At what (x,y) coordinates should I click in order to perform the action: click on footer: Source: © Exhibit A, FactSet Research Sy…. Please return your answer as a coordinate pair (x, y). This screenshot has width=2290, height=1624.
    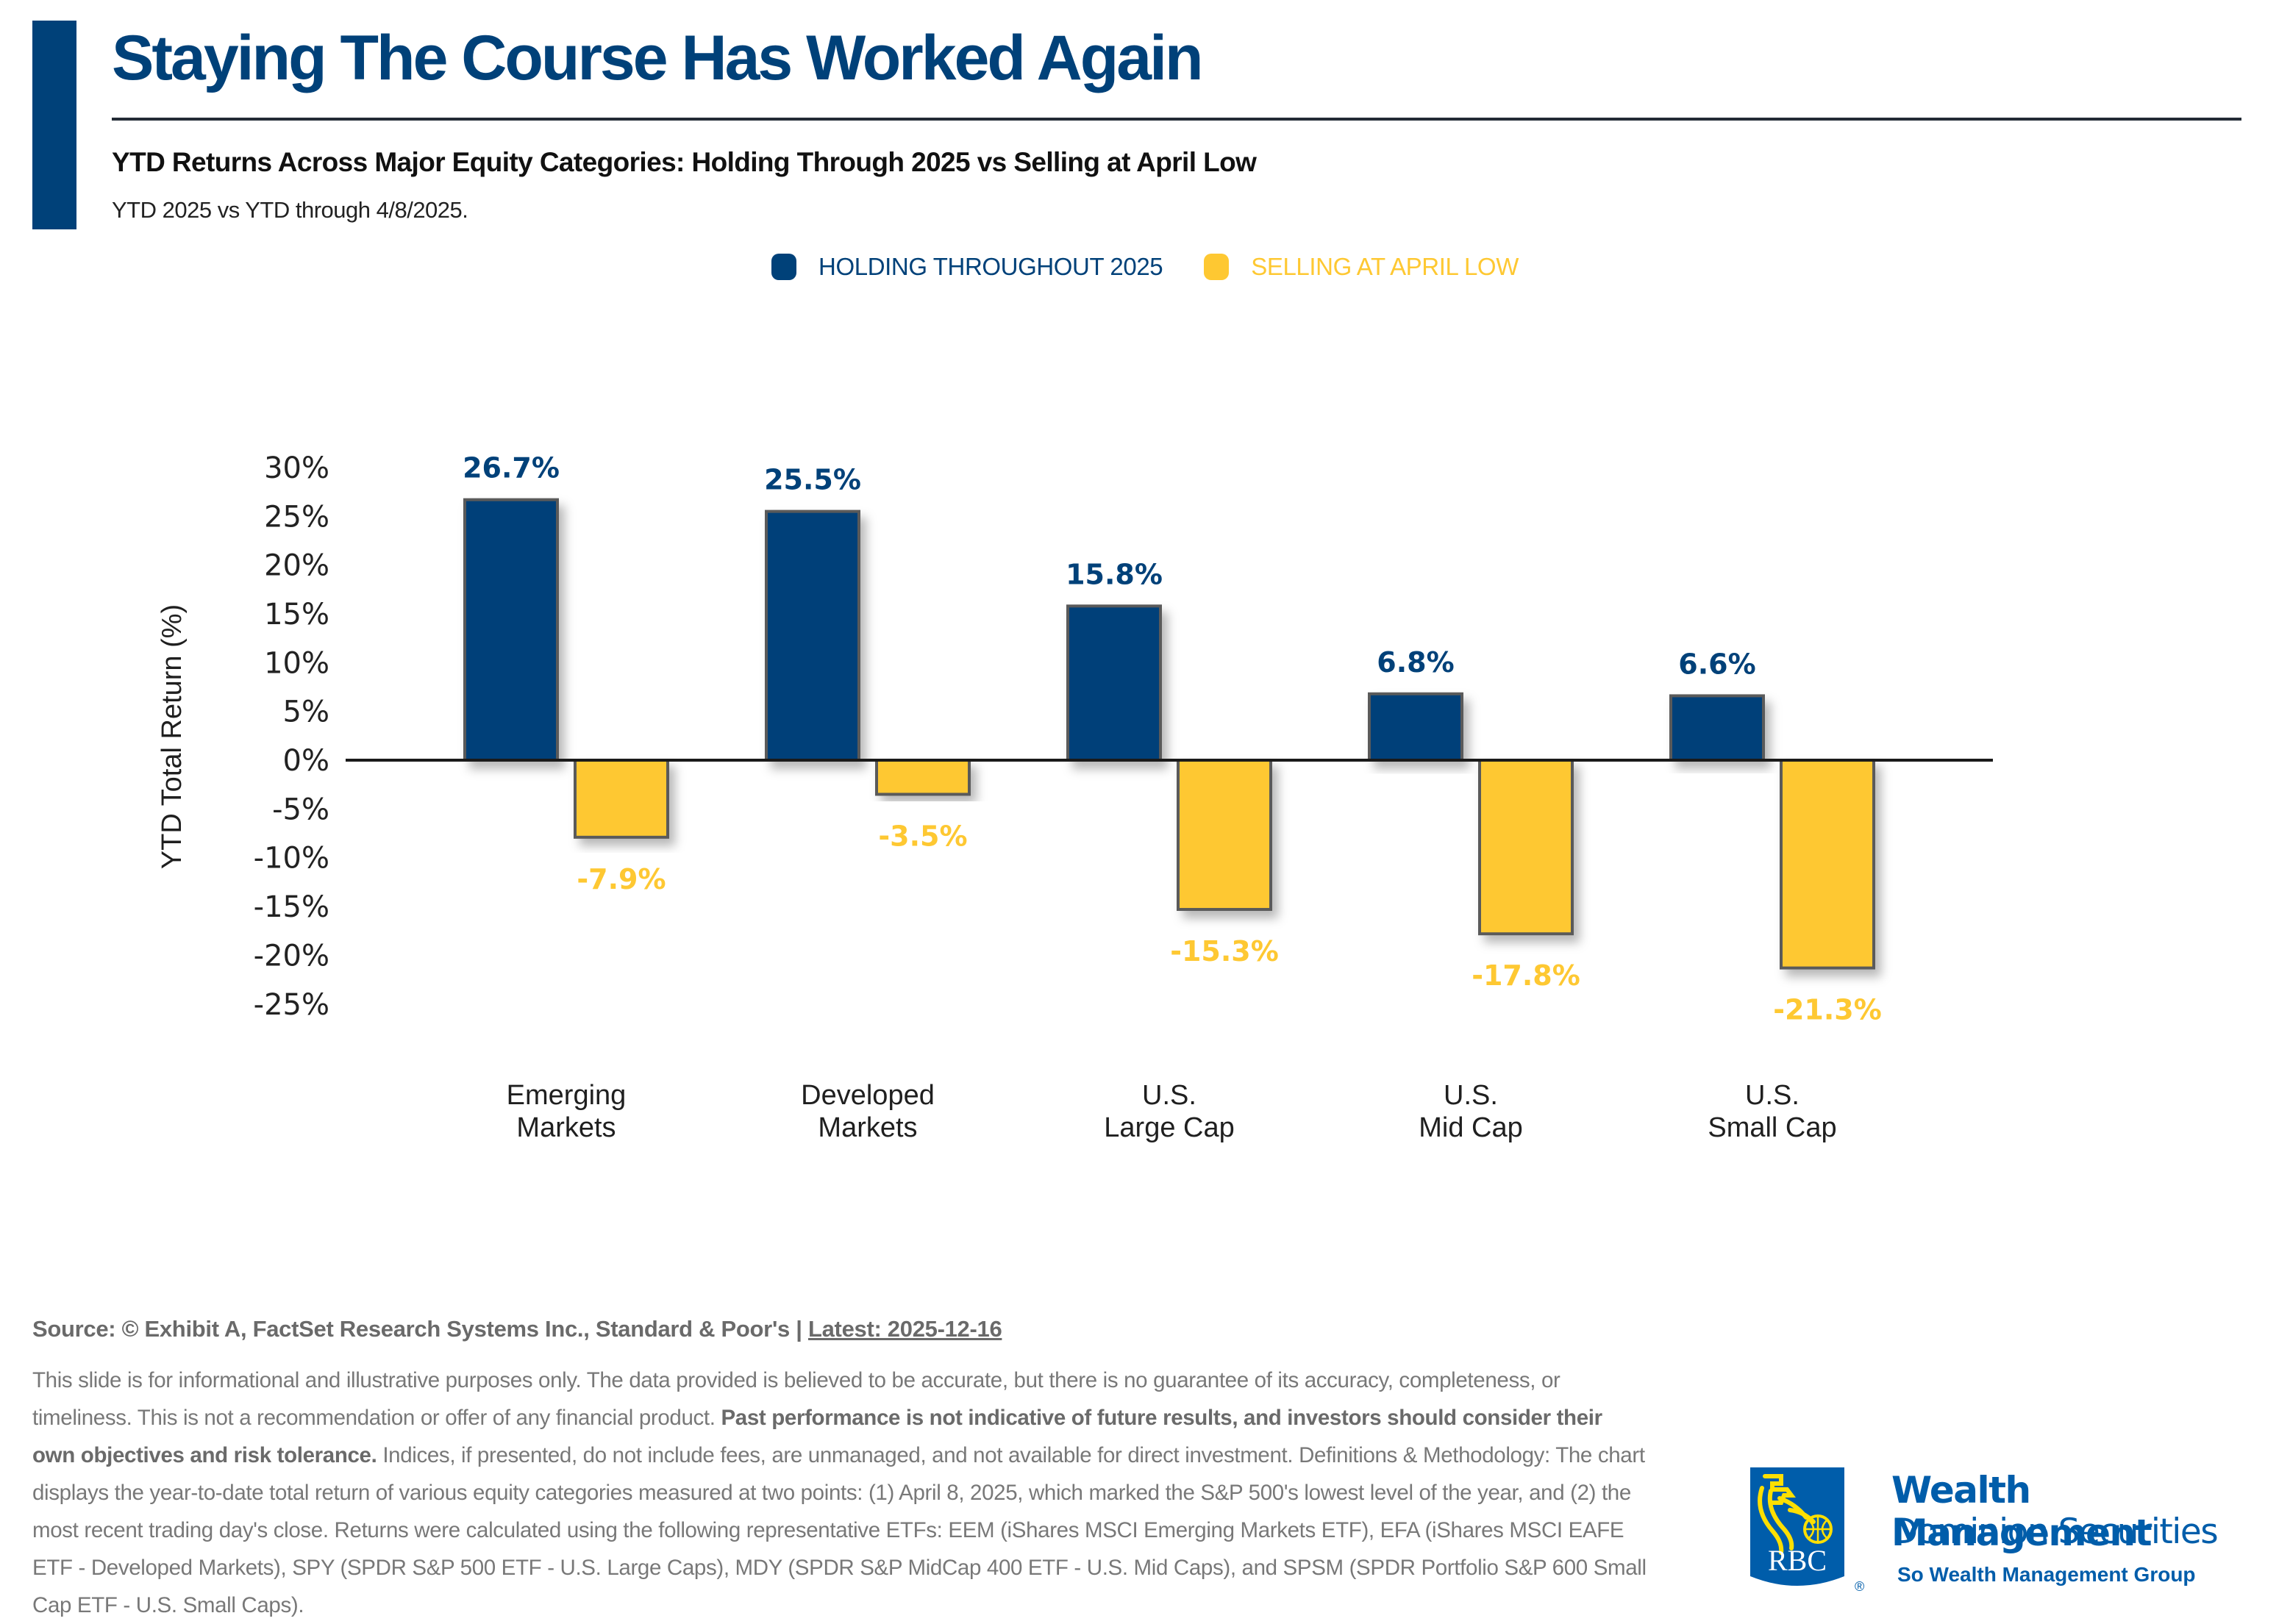
    Looking at the image, I should click on (841, 1470).